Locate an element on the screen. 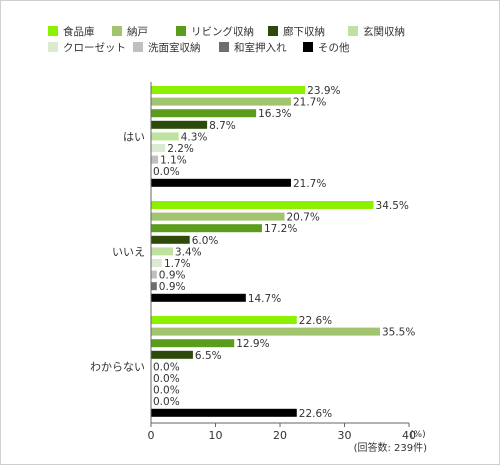  legend-label-3: リビング収納 is located at coordinates (222, 31).